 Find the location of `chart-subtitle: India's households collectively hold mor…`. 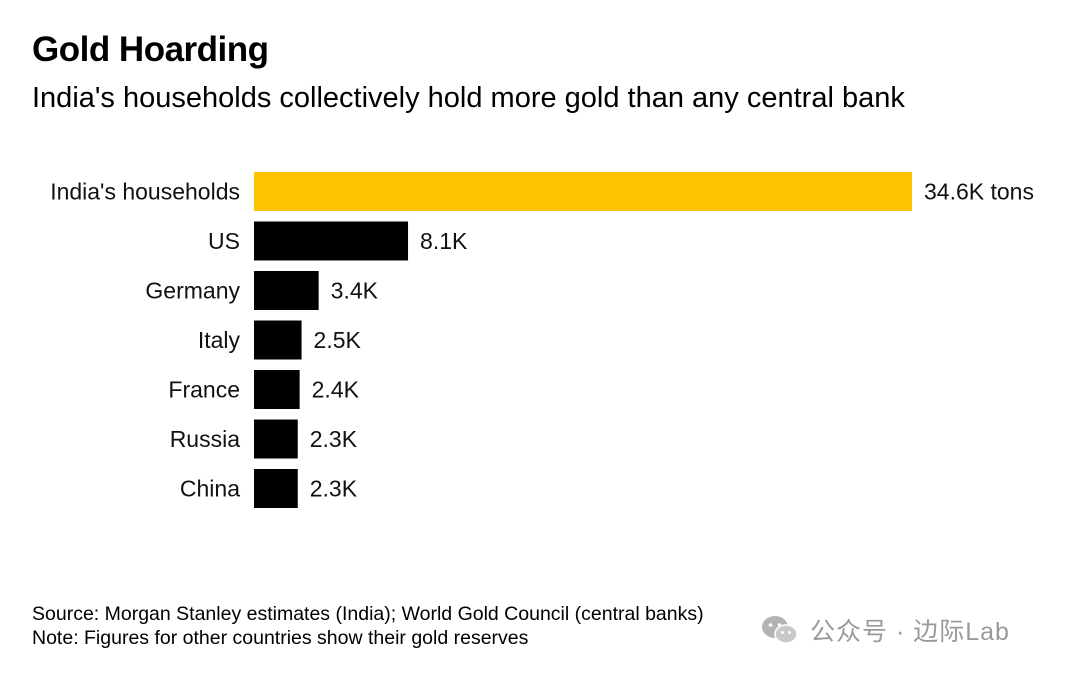

chart-subtitle: India's households collectively hold mor… is located at coordinates (468, 98).